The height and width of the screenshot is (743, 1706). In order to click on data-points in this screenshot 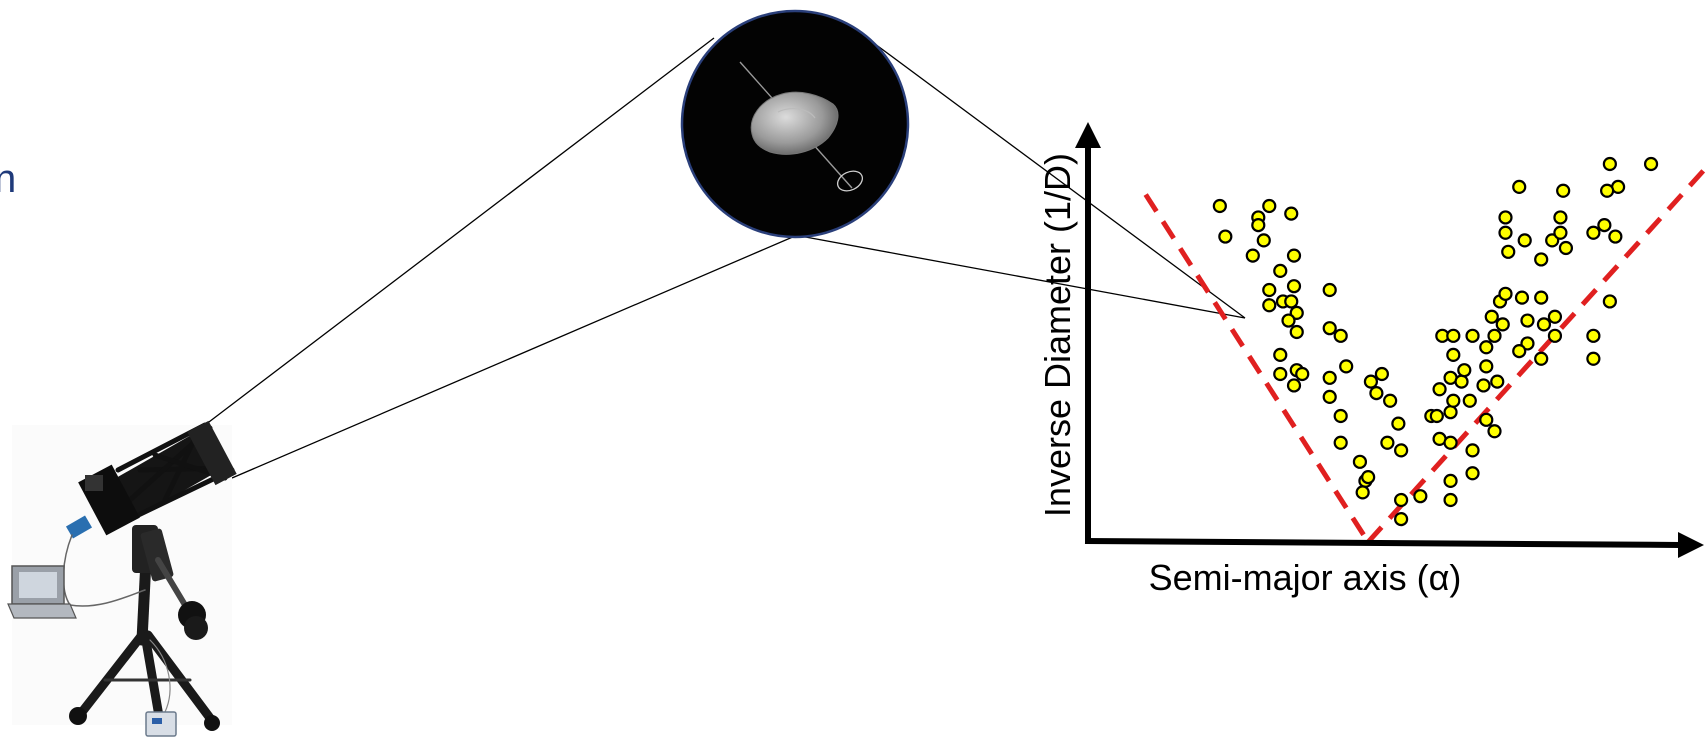, I will do `click(1435, 341)`.